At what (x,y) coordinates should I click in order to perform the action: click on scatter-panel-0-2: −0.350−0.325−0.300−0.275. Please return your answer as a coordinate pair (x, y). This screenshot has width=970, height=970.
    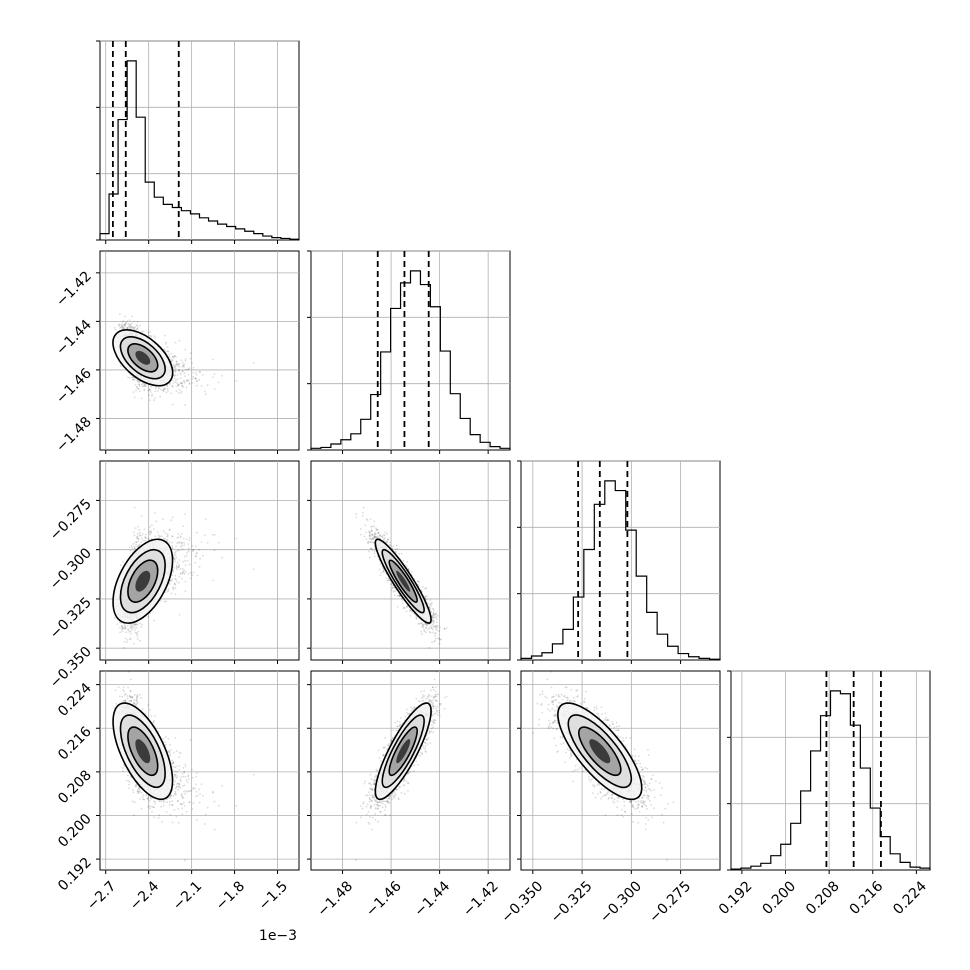
    Looking at the image, I should click on (173, 576).